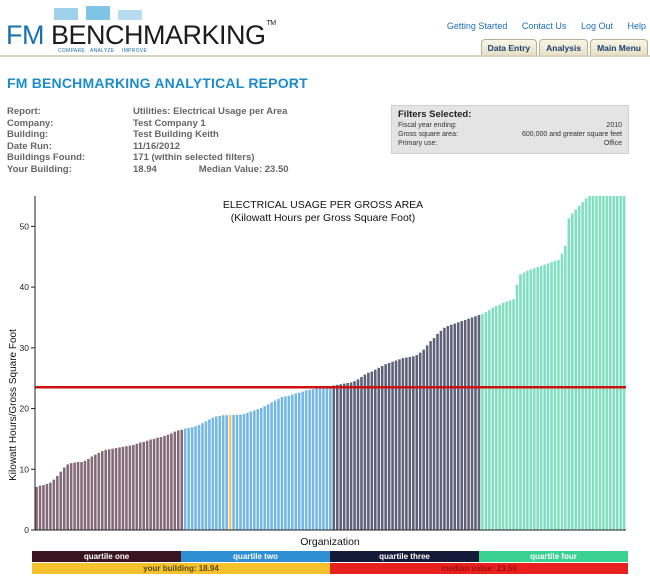 The height and width of the screenshot is (580, 650). Describe the element at coordinates (509, 47) in the screenshot. I see `tab-data-entry: Data Entry` at that location.